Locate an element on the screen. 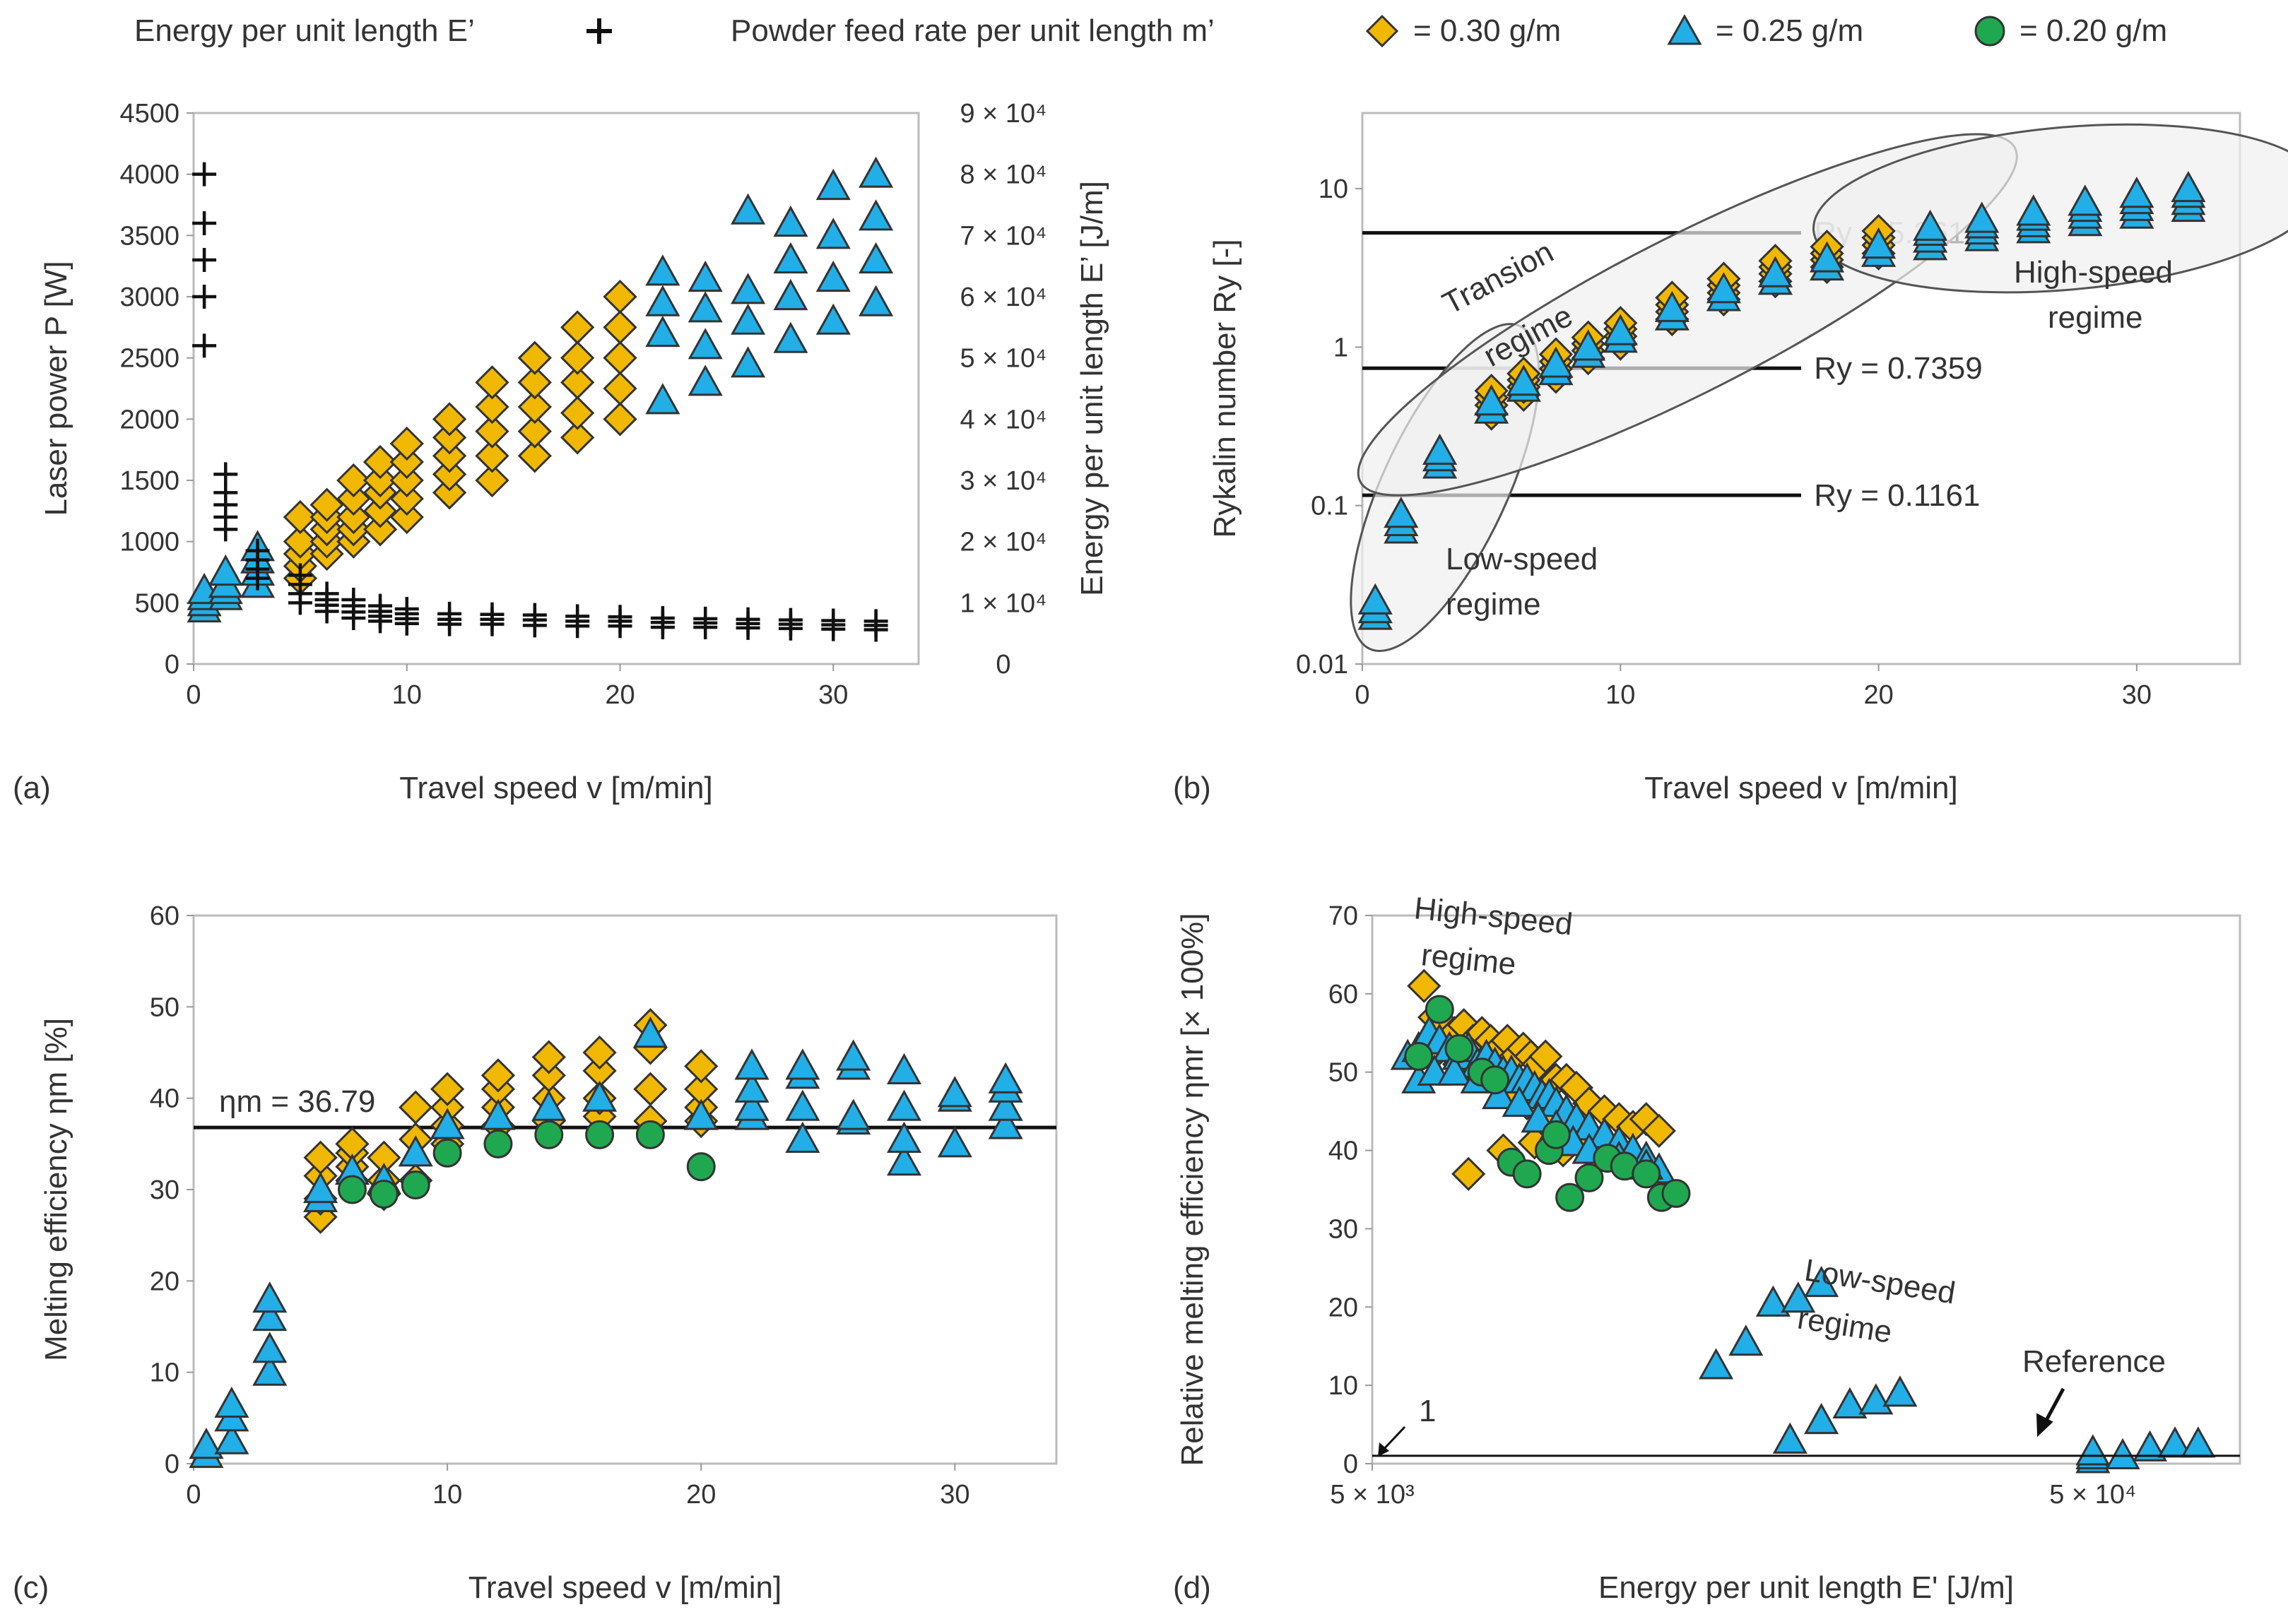 The image size is (2288, 1624). y-tick-label: 30 is located at coordinates (1343, 1229).